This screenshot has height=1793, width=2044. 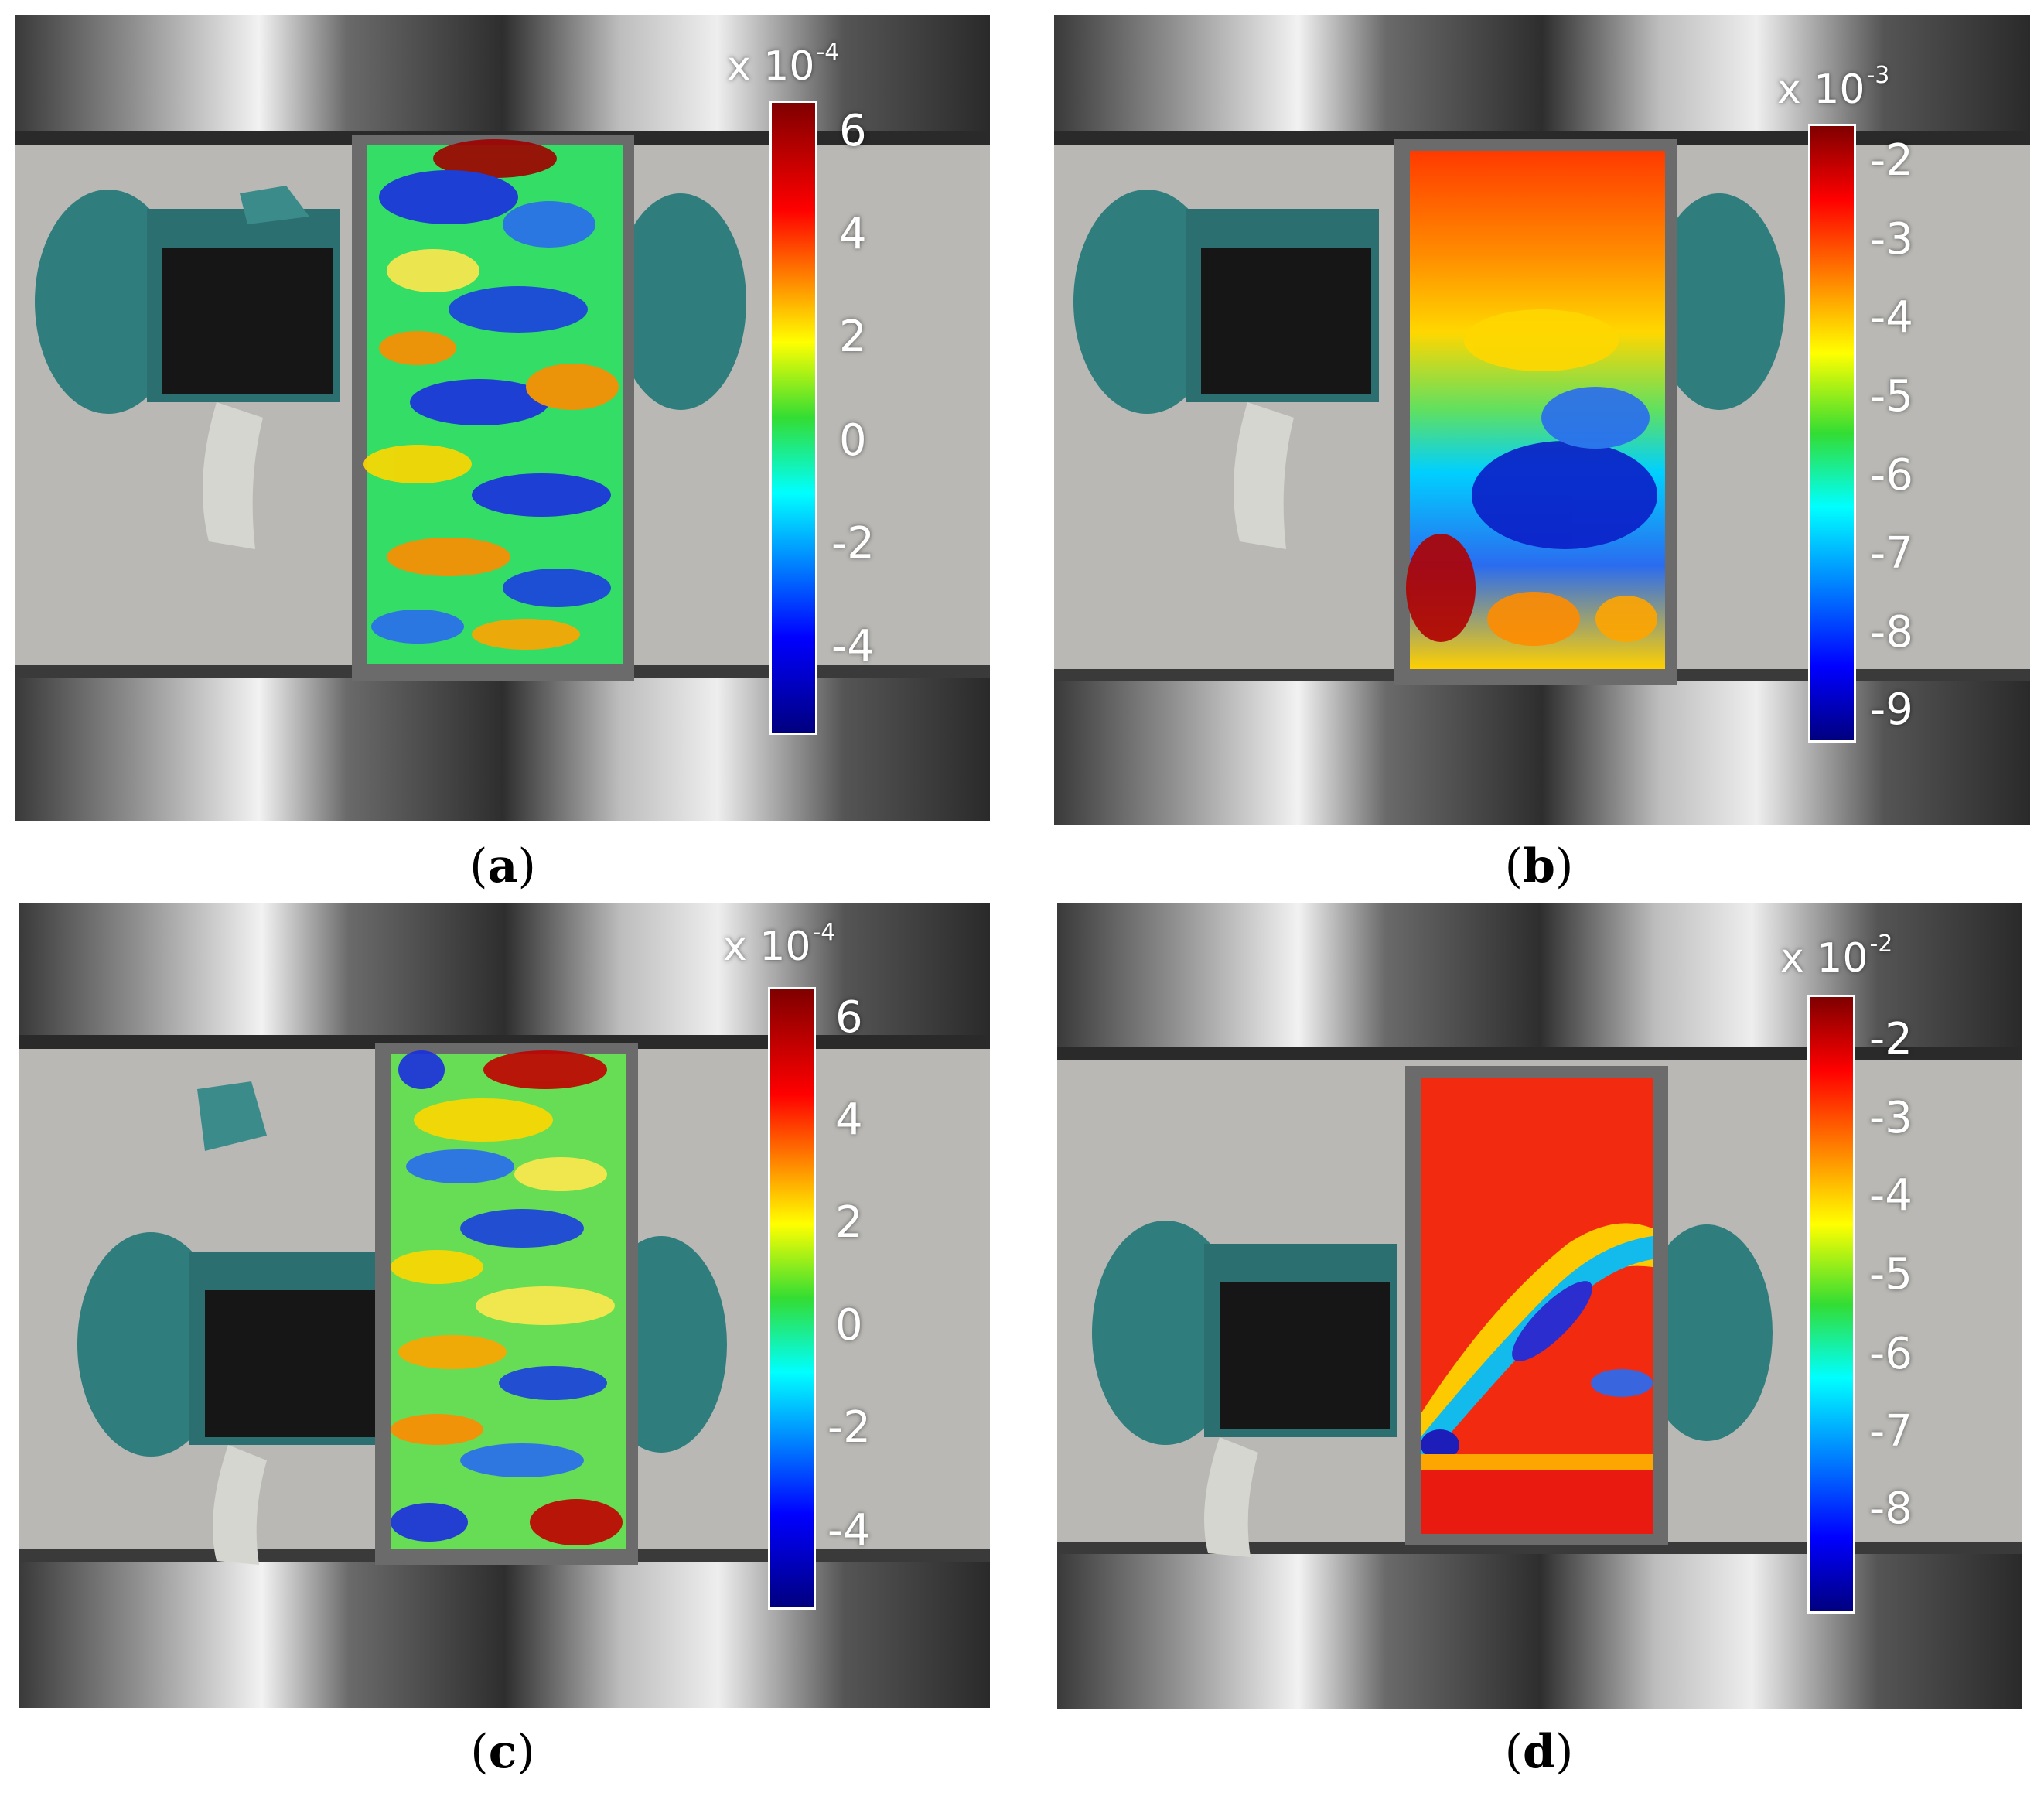 I want to click on panel-caption: (a), so click(x=503, y=866).